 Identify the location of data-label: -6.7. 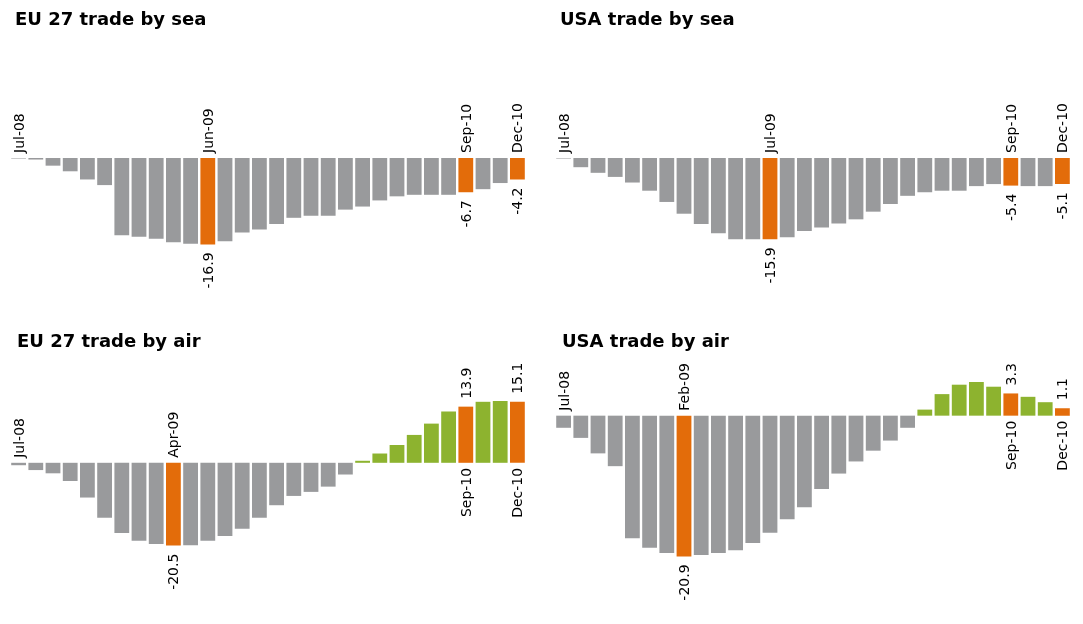
(465, 214).